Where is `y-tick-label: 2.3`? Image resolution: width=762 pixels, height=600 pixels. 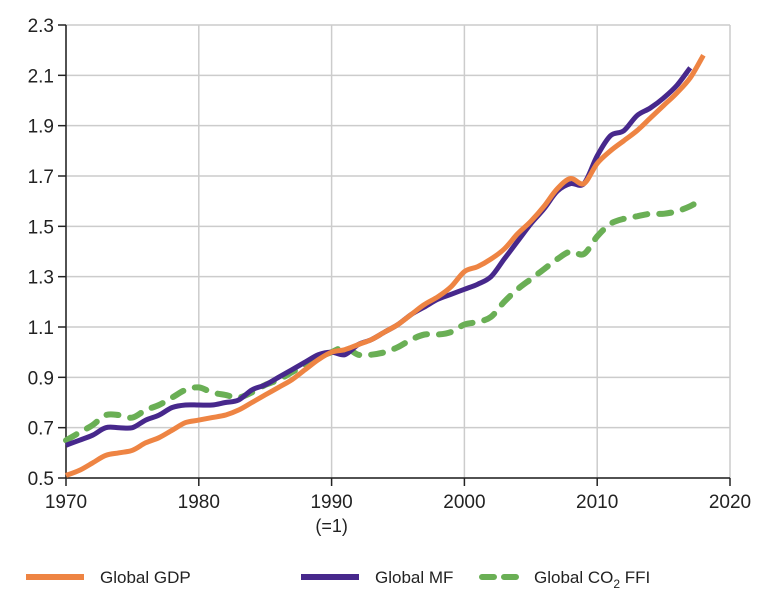
y-tick-label: 2.3 is located at coordinates (41, 26).